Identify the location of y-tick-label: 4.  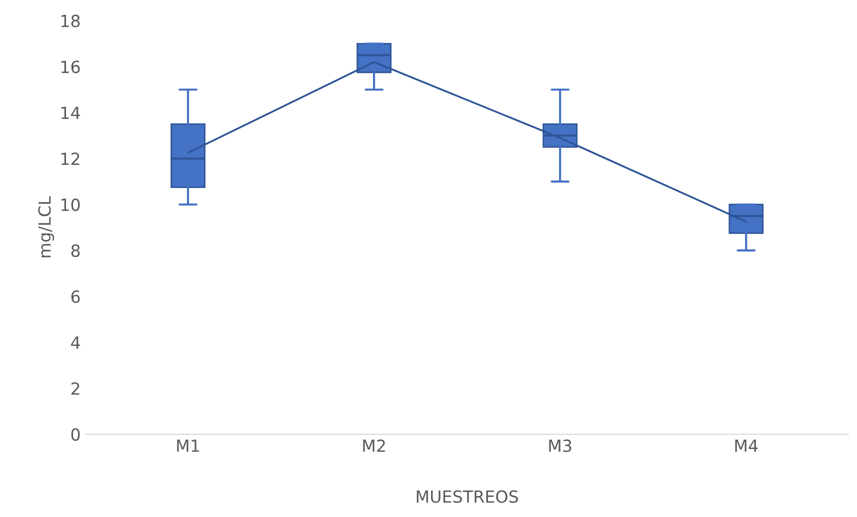
(75, 342).